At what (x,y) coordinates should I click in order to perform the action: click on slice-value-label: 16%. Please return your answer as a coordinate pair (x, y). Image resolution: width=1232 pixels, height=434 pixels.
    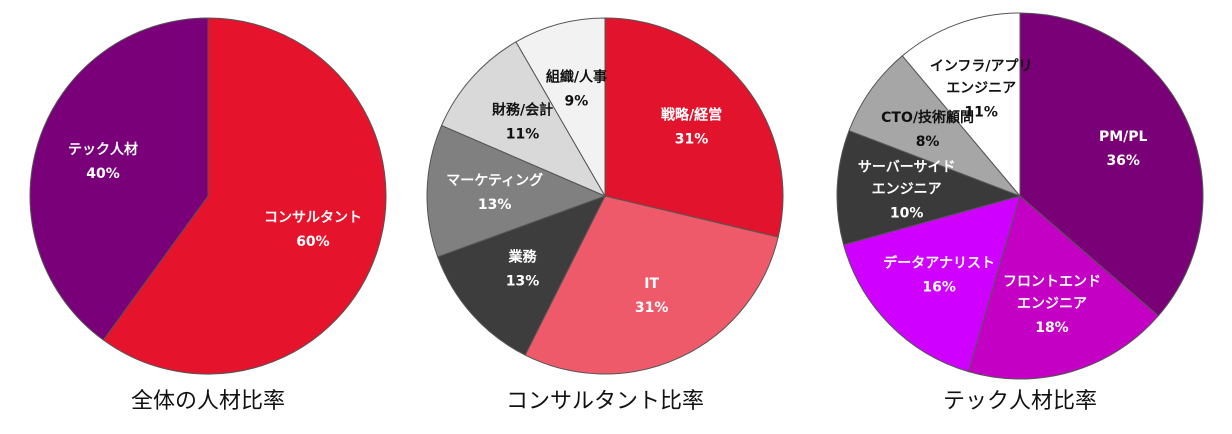
    Looking at the image, I should click on (939, 288).